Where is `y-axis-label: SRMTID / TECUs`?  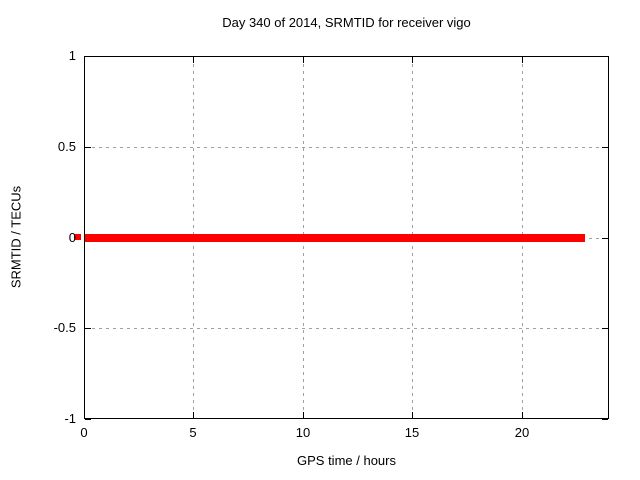 y-axis-label: SRMTID / TECUs is located at coordinates (16, 237).